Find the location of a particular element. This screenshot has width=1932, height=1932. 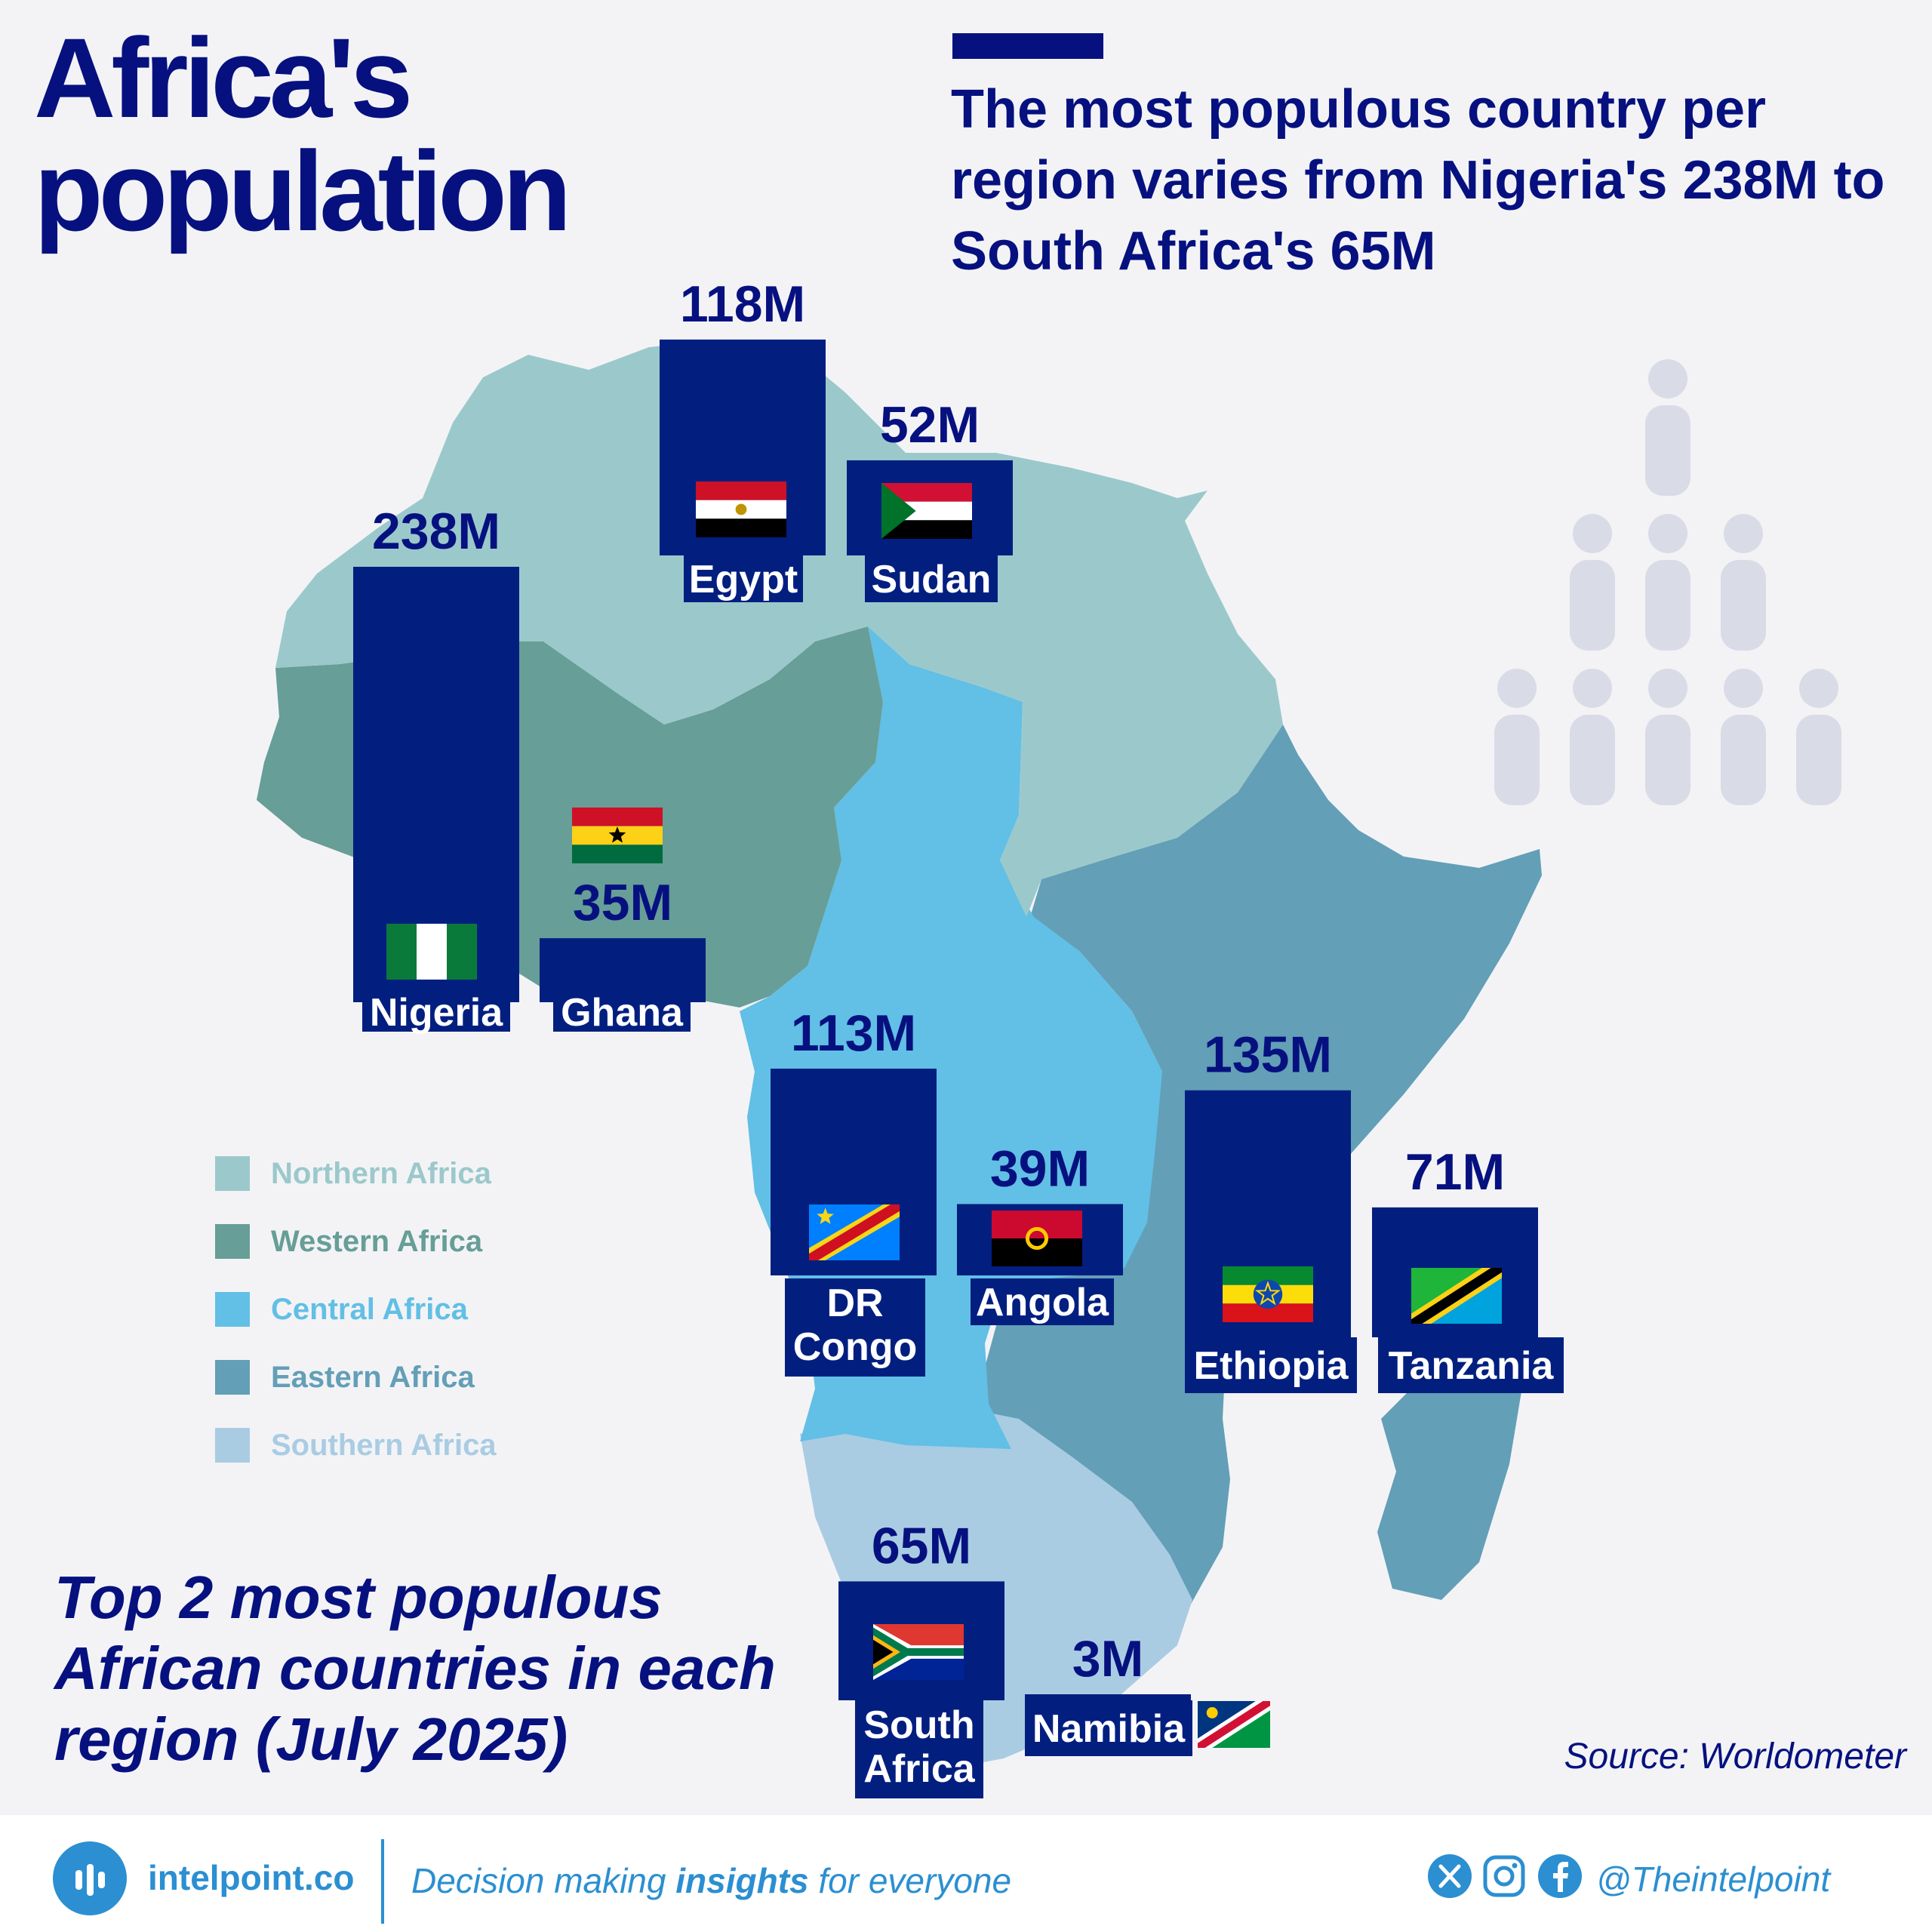

country-label-tanzania: Tanzania is located at coordinates (1472, 1366).